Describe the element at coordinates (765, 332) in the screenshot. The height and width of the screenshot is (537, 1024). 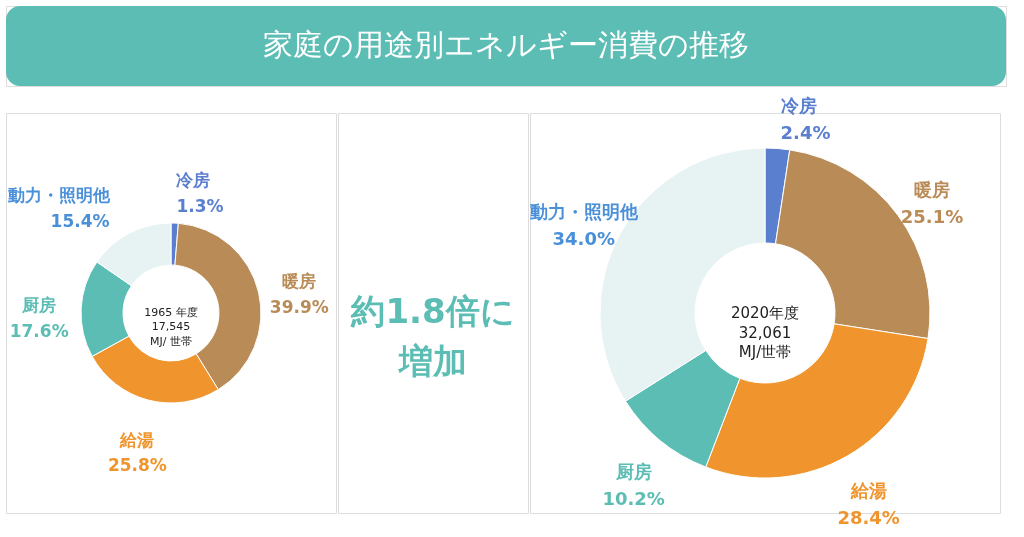
I see `text: 32,061` at that location.